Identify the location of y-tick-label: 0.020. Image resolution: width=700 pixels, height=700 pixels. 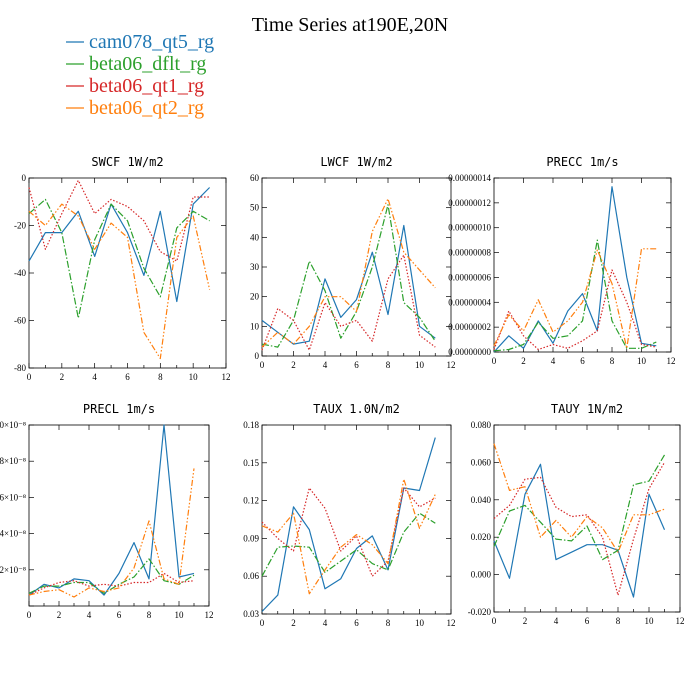
(481, 537).